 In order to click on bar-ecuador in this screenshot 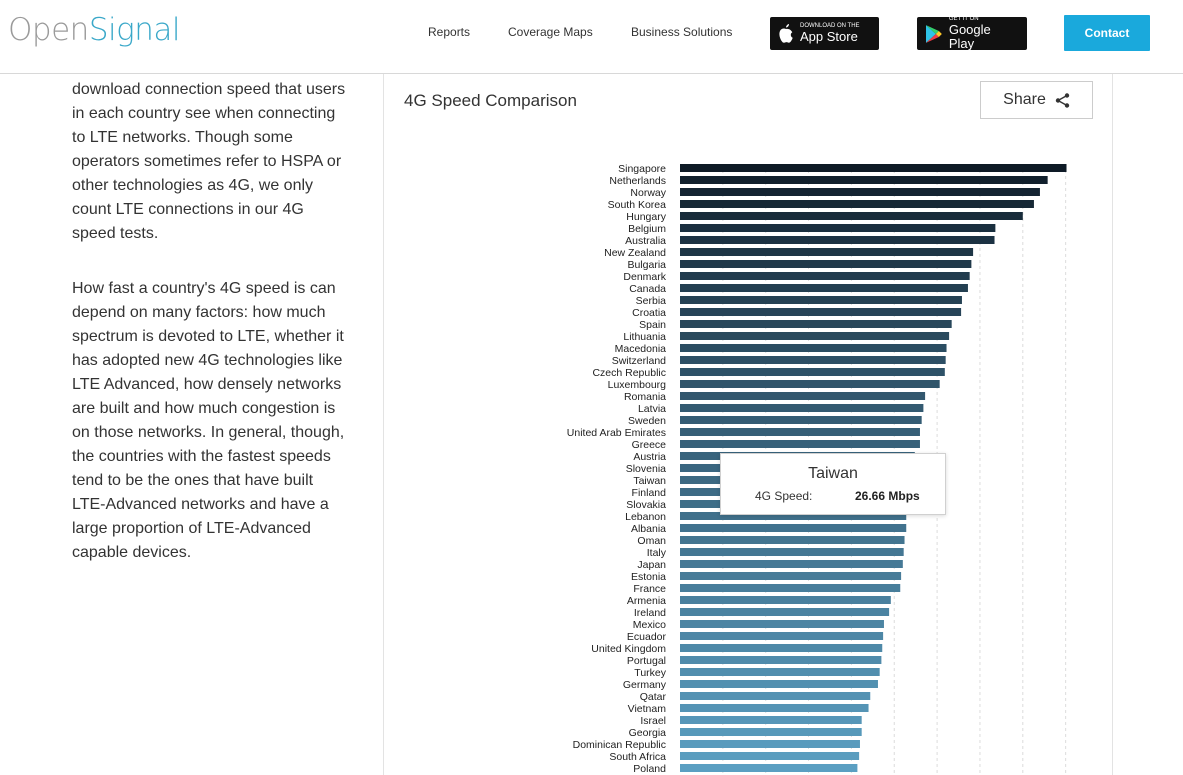, I will do `click(782, 636)`.